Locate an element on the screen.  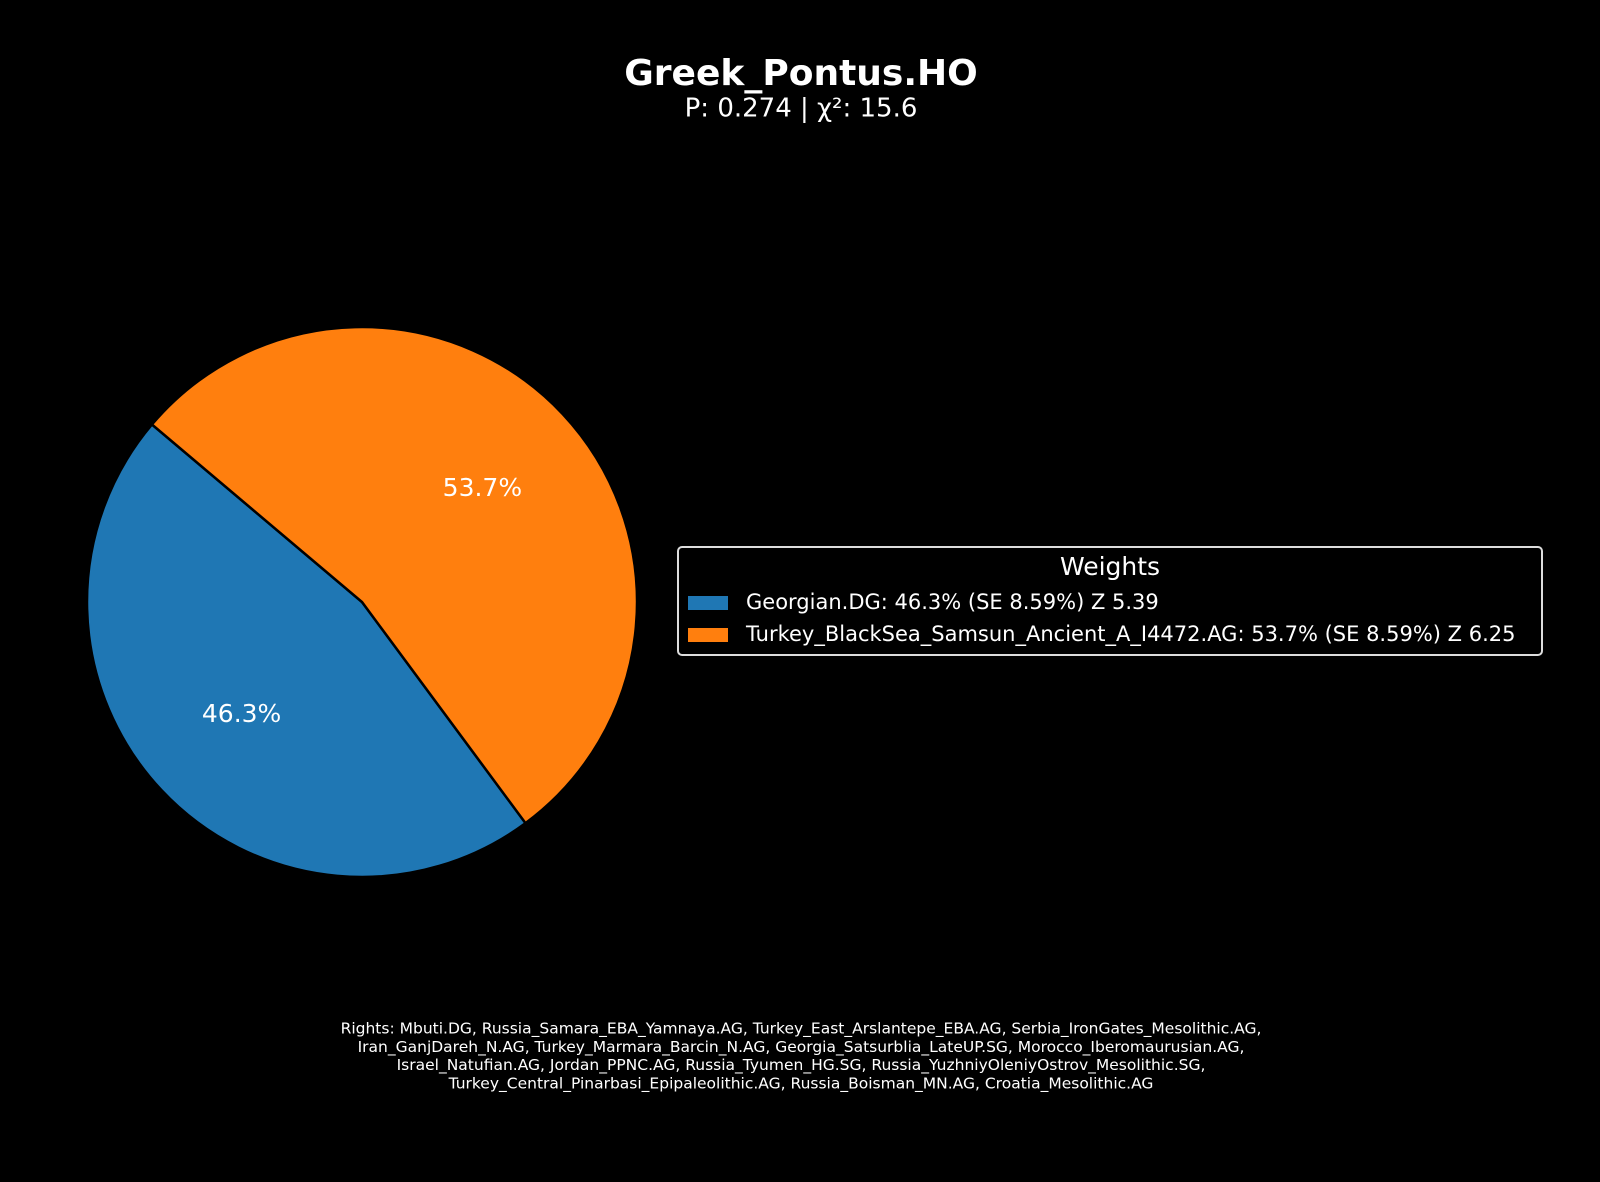
legend-title: Weights is located at coordinates (1110, 566).